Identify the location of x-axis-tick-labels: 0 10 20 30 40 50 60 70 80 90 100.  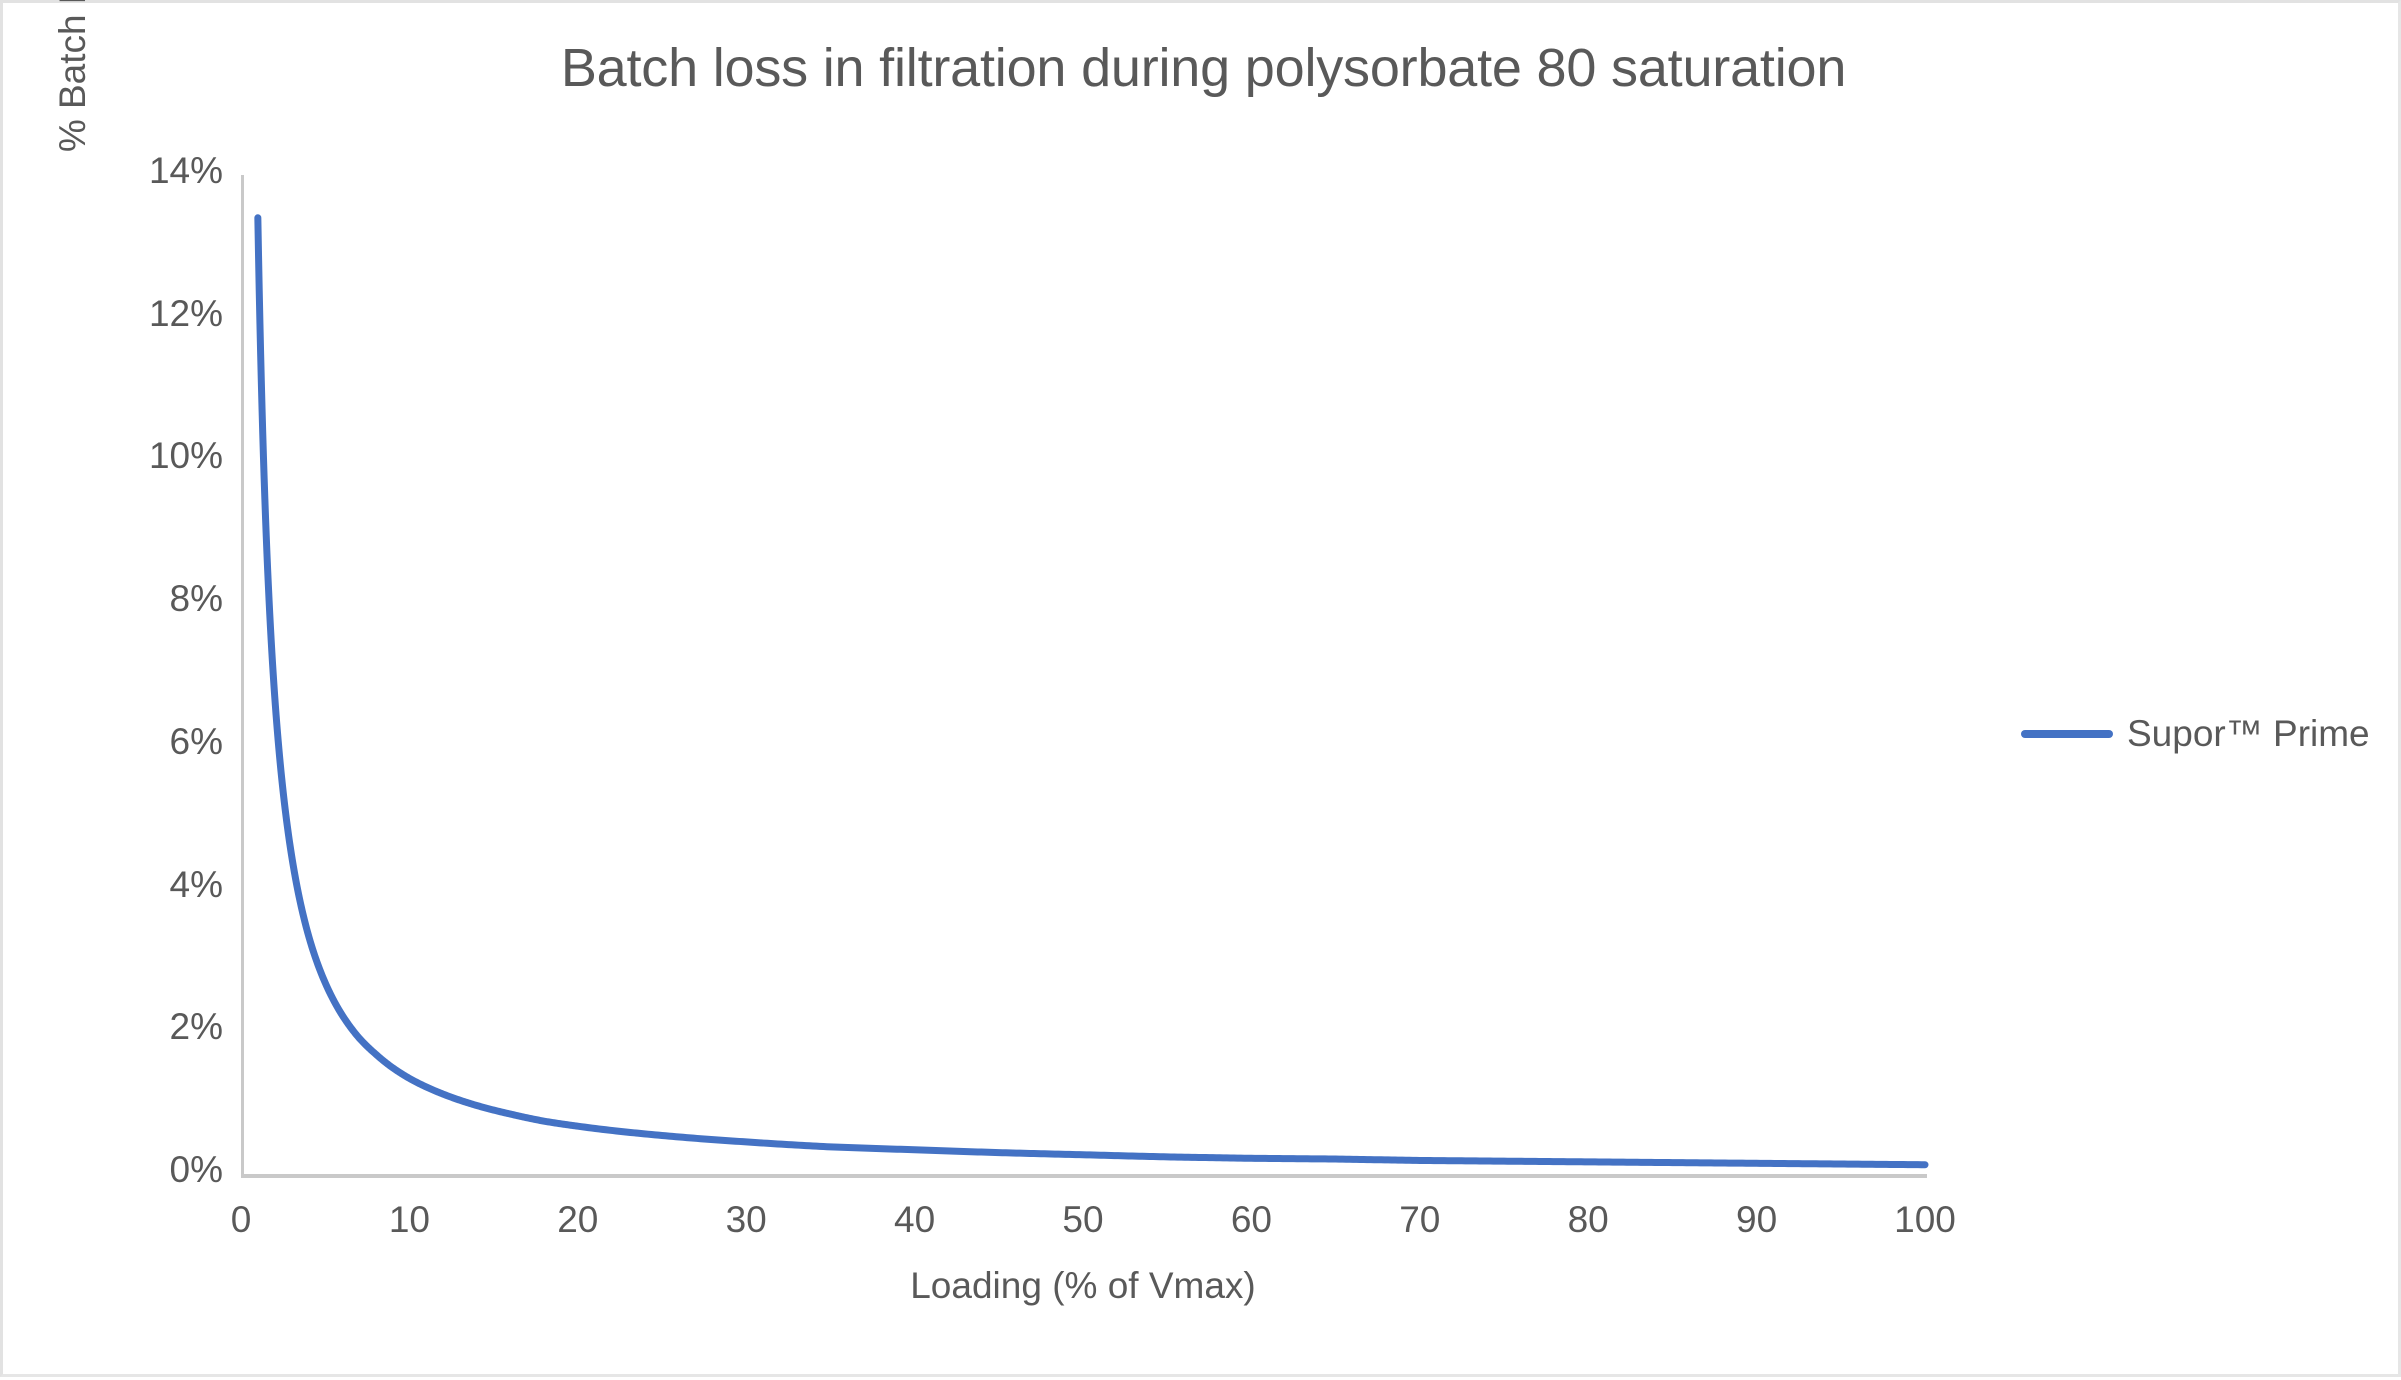
(1093, 1229).